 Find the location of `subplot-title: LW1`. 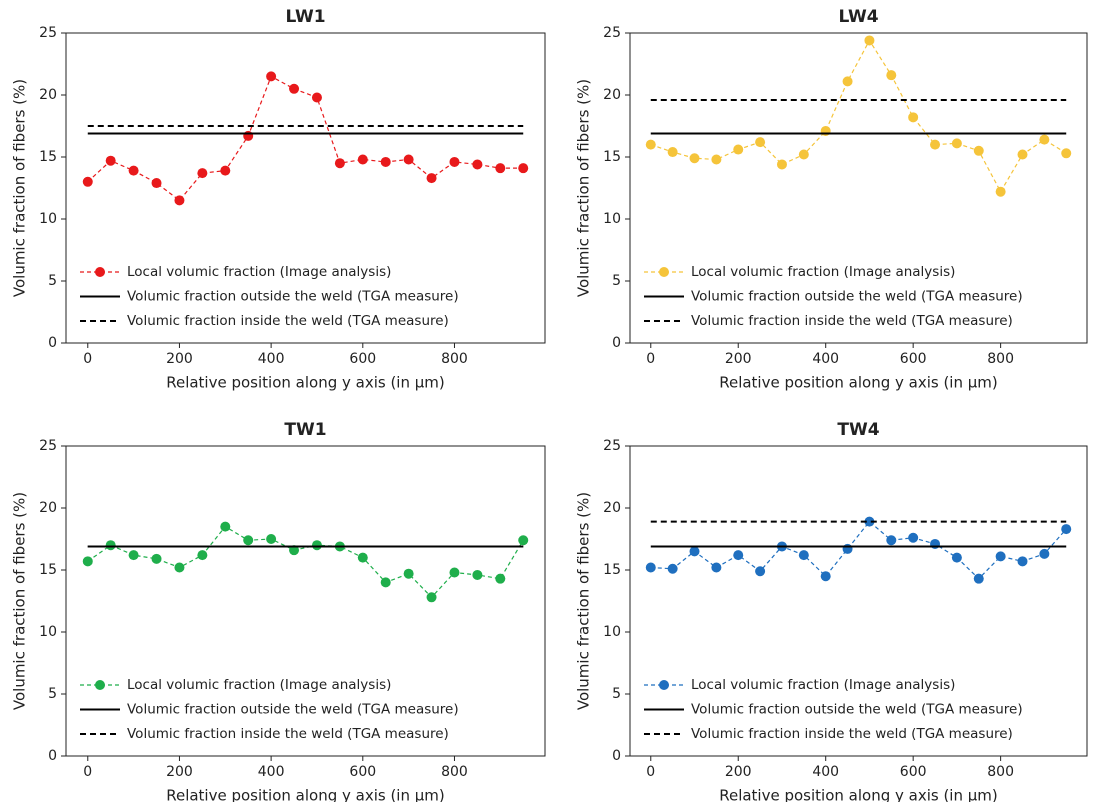

subplot-title: LW1 is located at coordinates (305, 17).